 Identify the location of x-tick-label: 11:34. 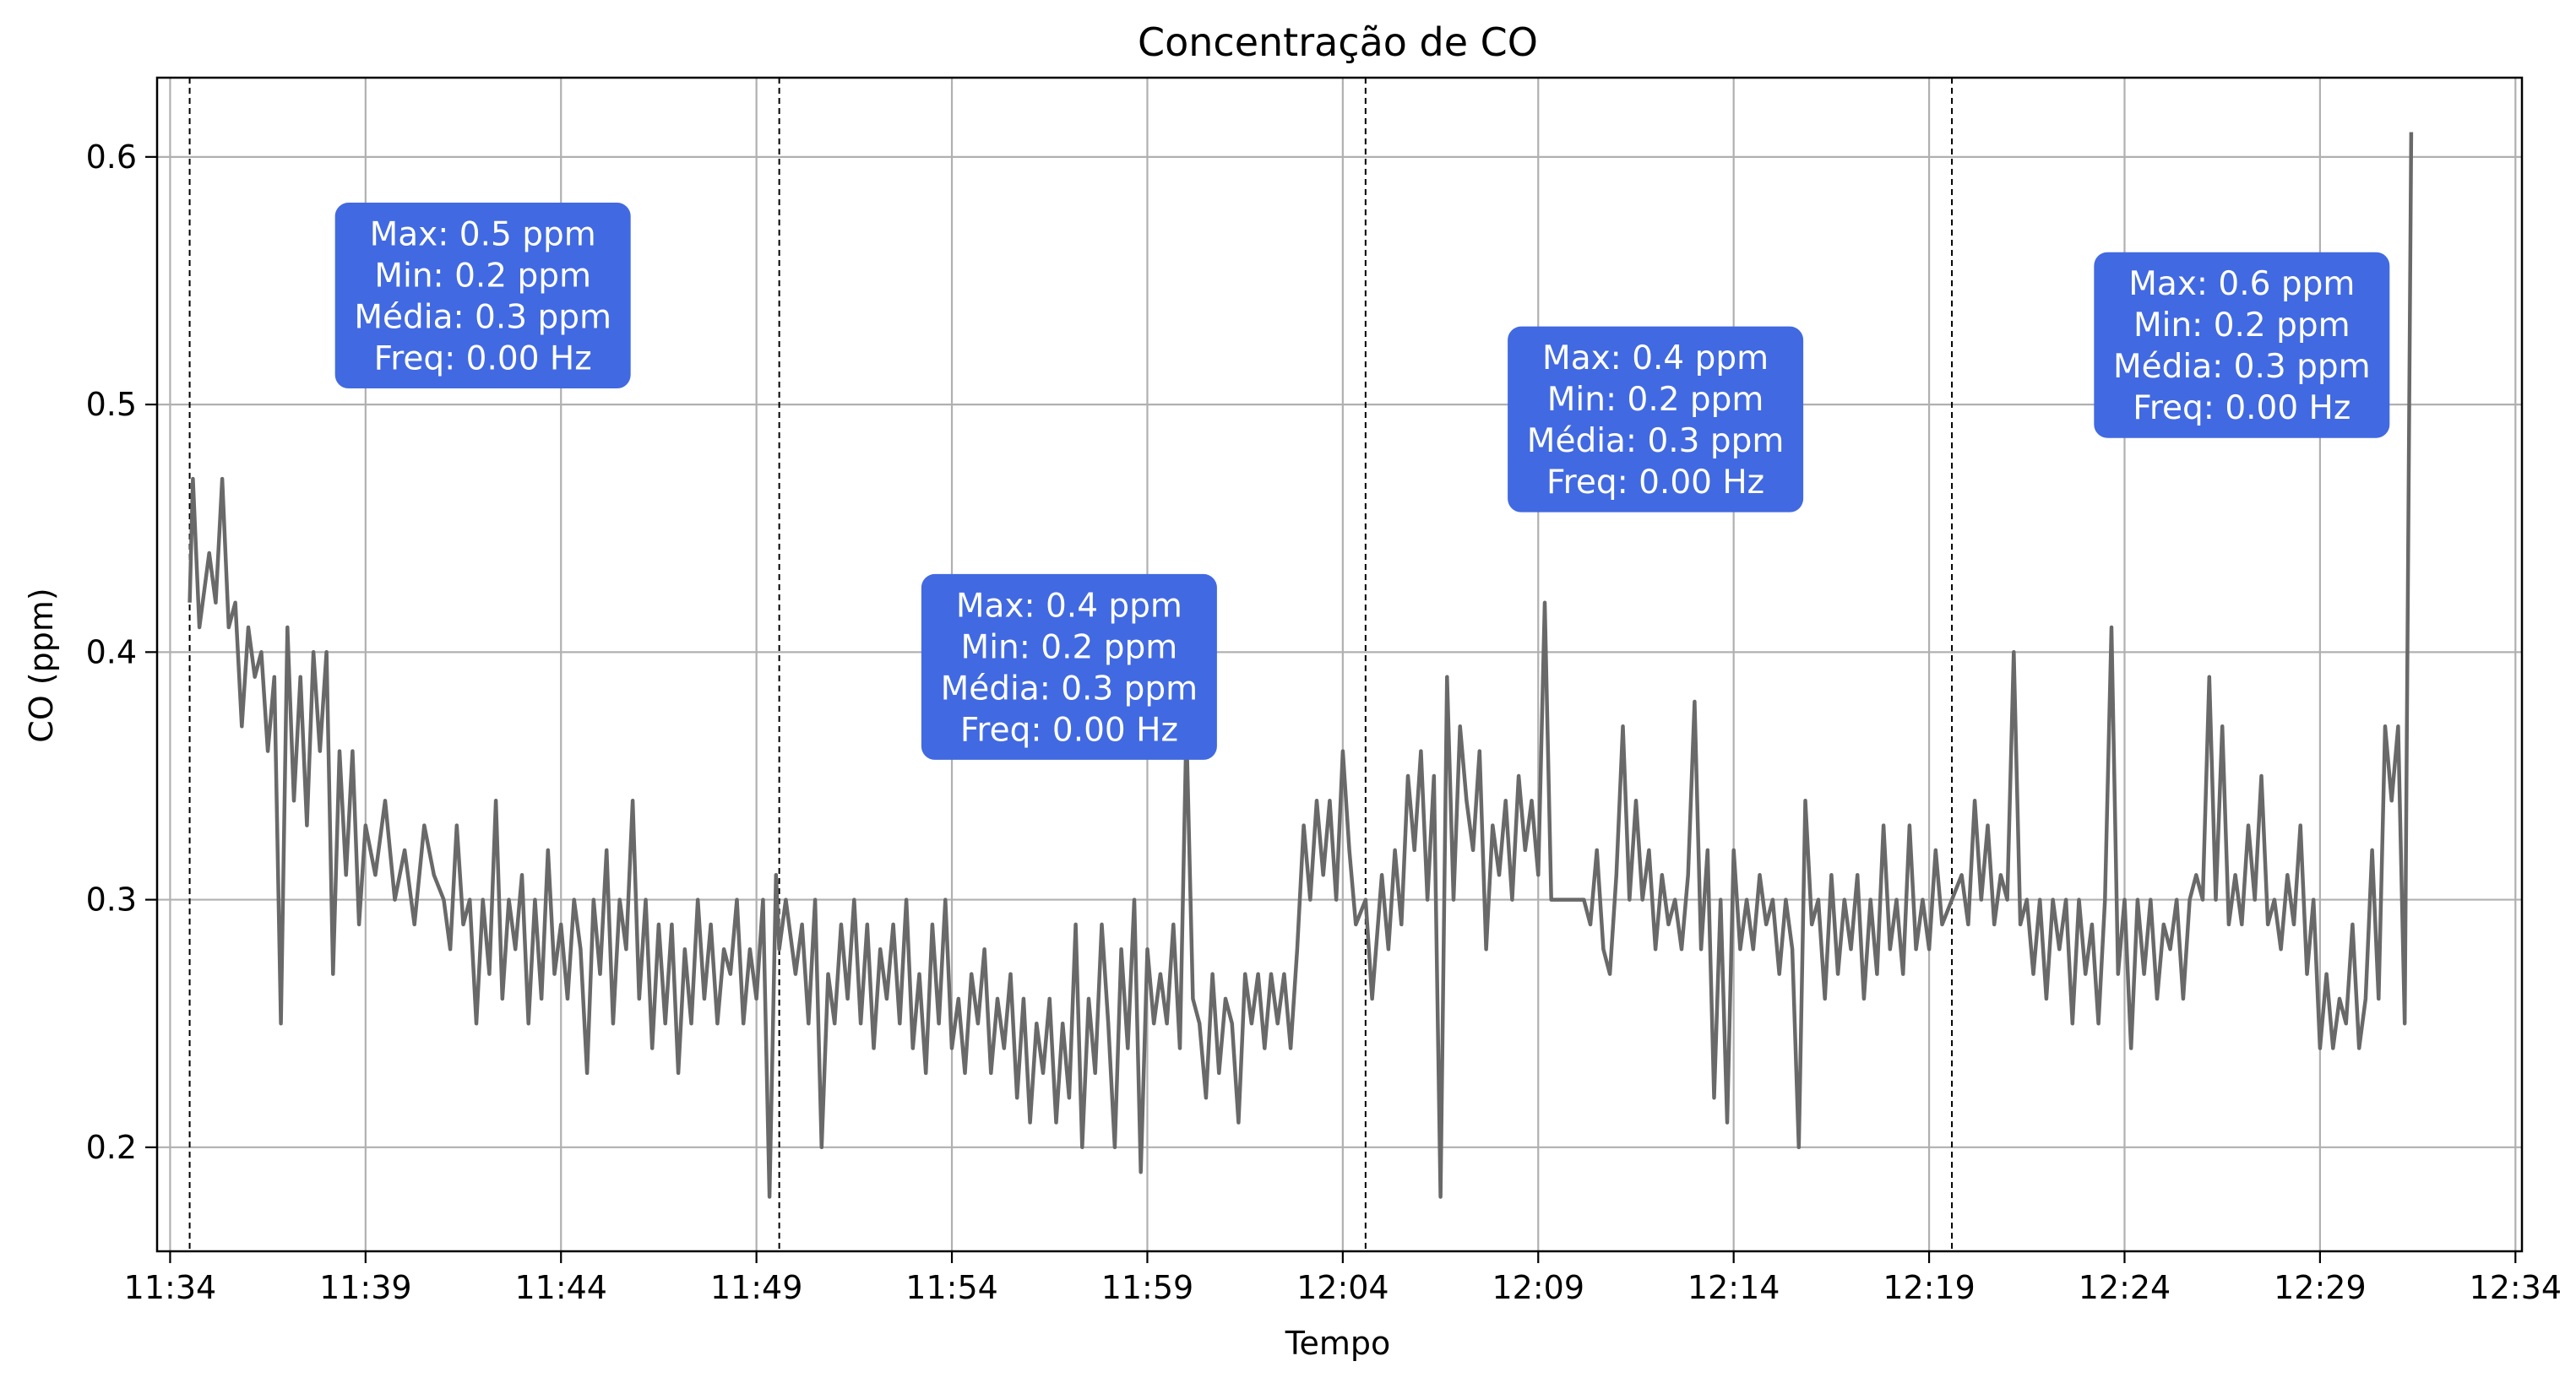
(170, 1287).